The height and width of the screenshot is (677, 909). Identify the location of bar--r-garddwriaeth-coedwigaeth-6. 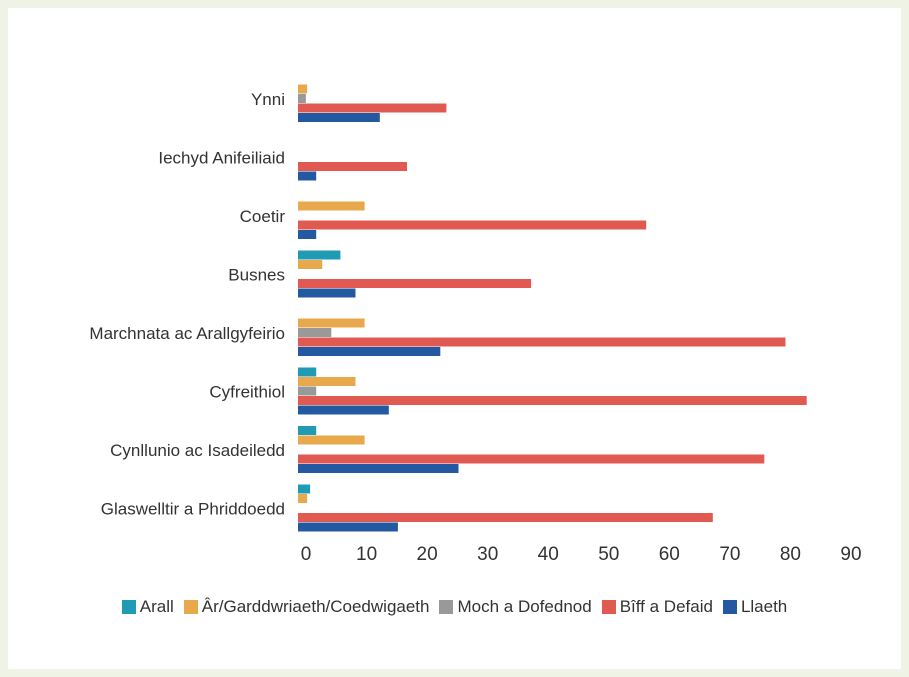
(331, 440).